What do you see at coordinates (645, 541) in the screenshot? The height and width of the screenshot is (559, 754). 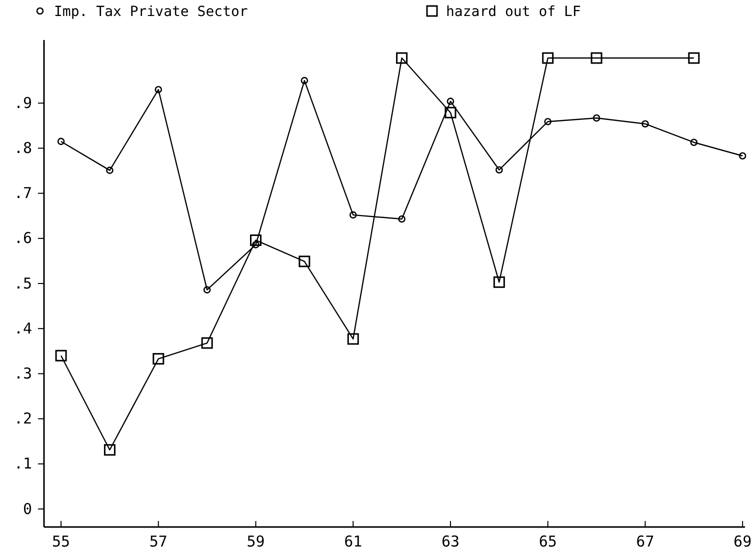 I see `x-tick-label: 67` at bounding box center [645, 541].